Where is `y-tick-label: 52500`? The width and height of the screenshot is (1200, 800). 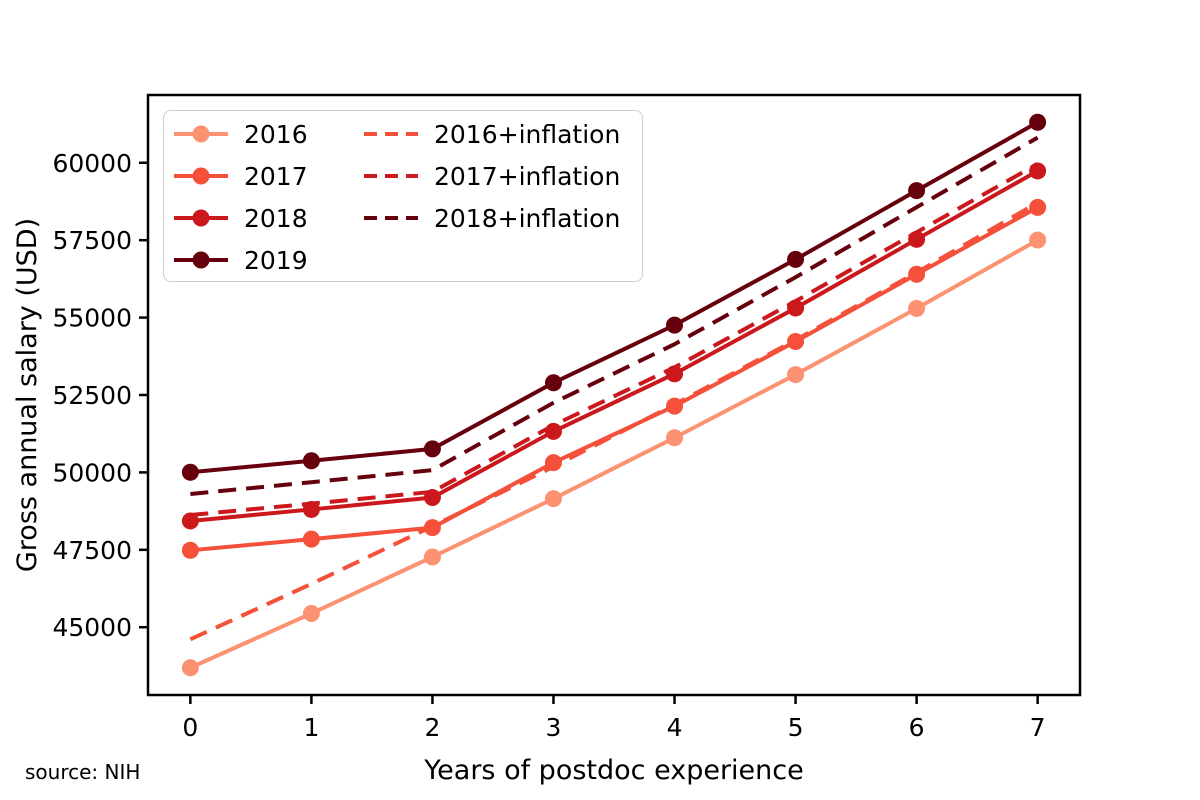
y-tick-label: 52500 is located at coordinates (92, 395).